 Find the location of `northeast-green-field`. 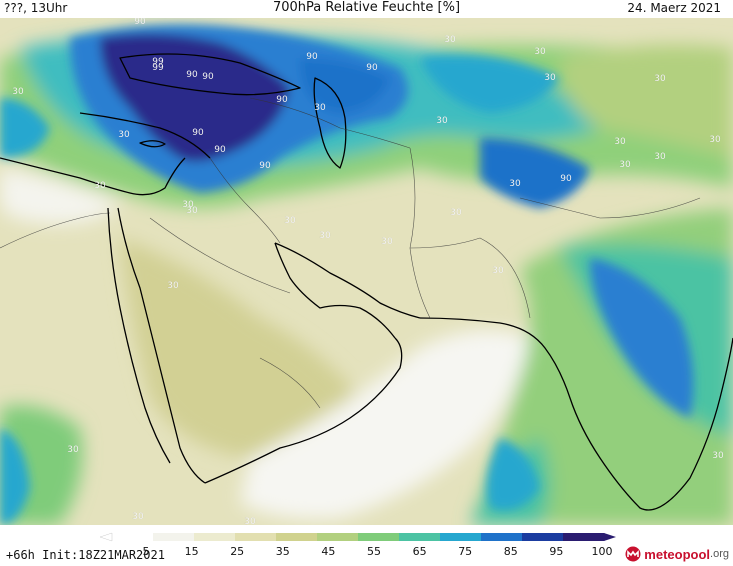

northeast-green-field is located at coordinates (646, 101).